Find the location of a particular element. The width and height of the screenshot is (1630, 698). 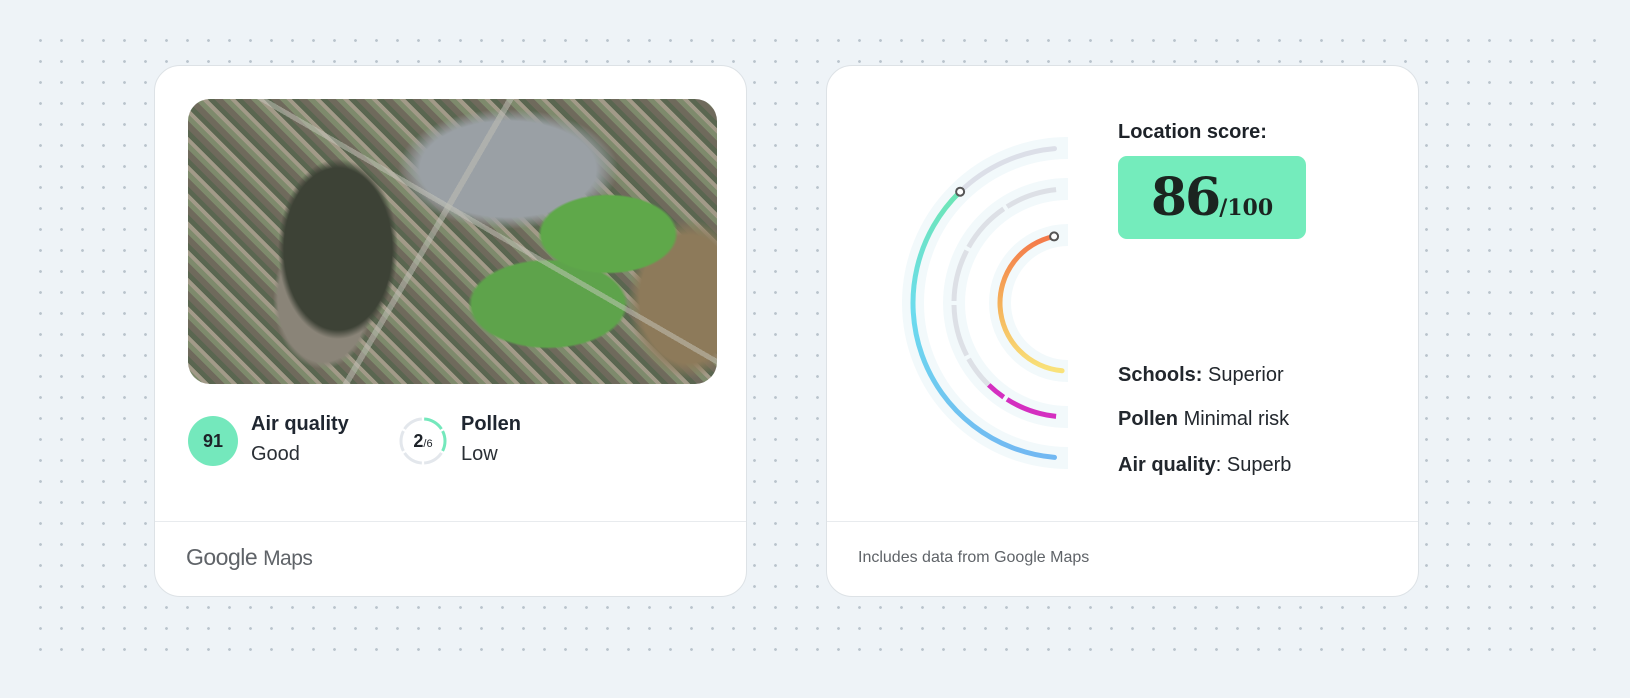

score-max: /100 is located at coordinates (1246, 207).